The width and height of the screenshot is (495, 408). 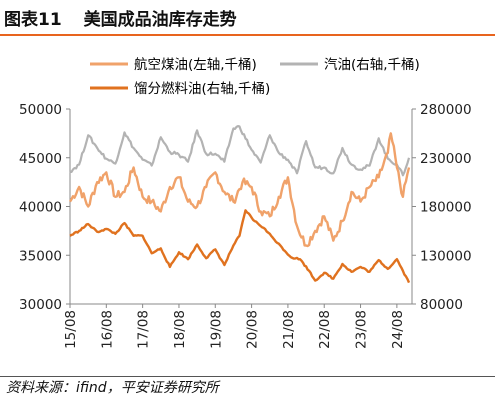 What do you see at coordinates (71, 329) in the screenshot?
I see `x-tick-label: 15/08` at bounding box center [71, 329].